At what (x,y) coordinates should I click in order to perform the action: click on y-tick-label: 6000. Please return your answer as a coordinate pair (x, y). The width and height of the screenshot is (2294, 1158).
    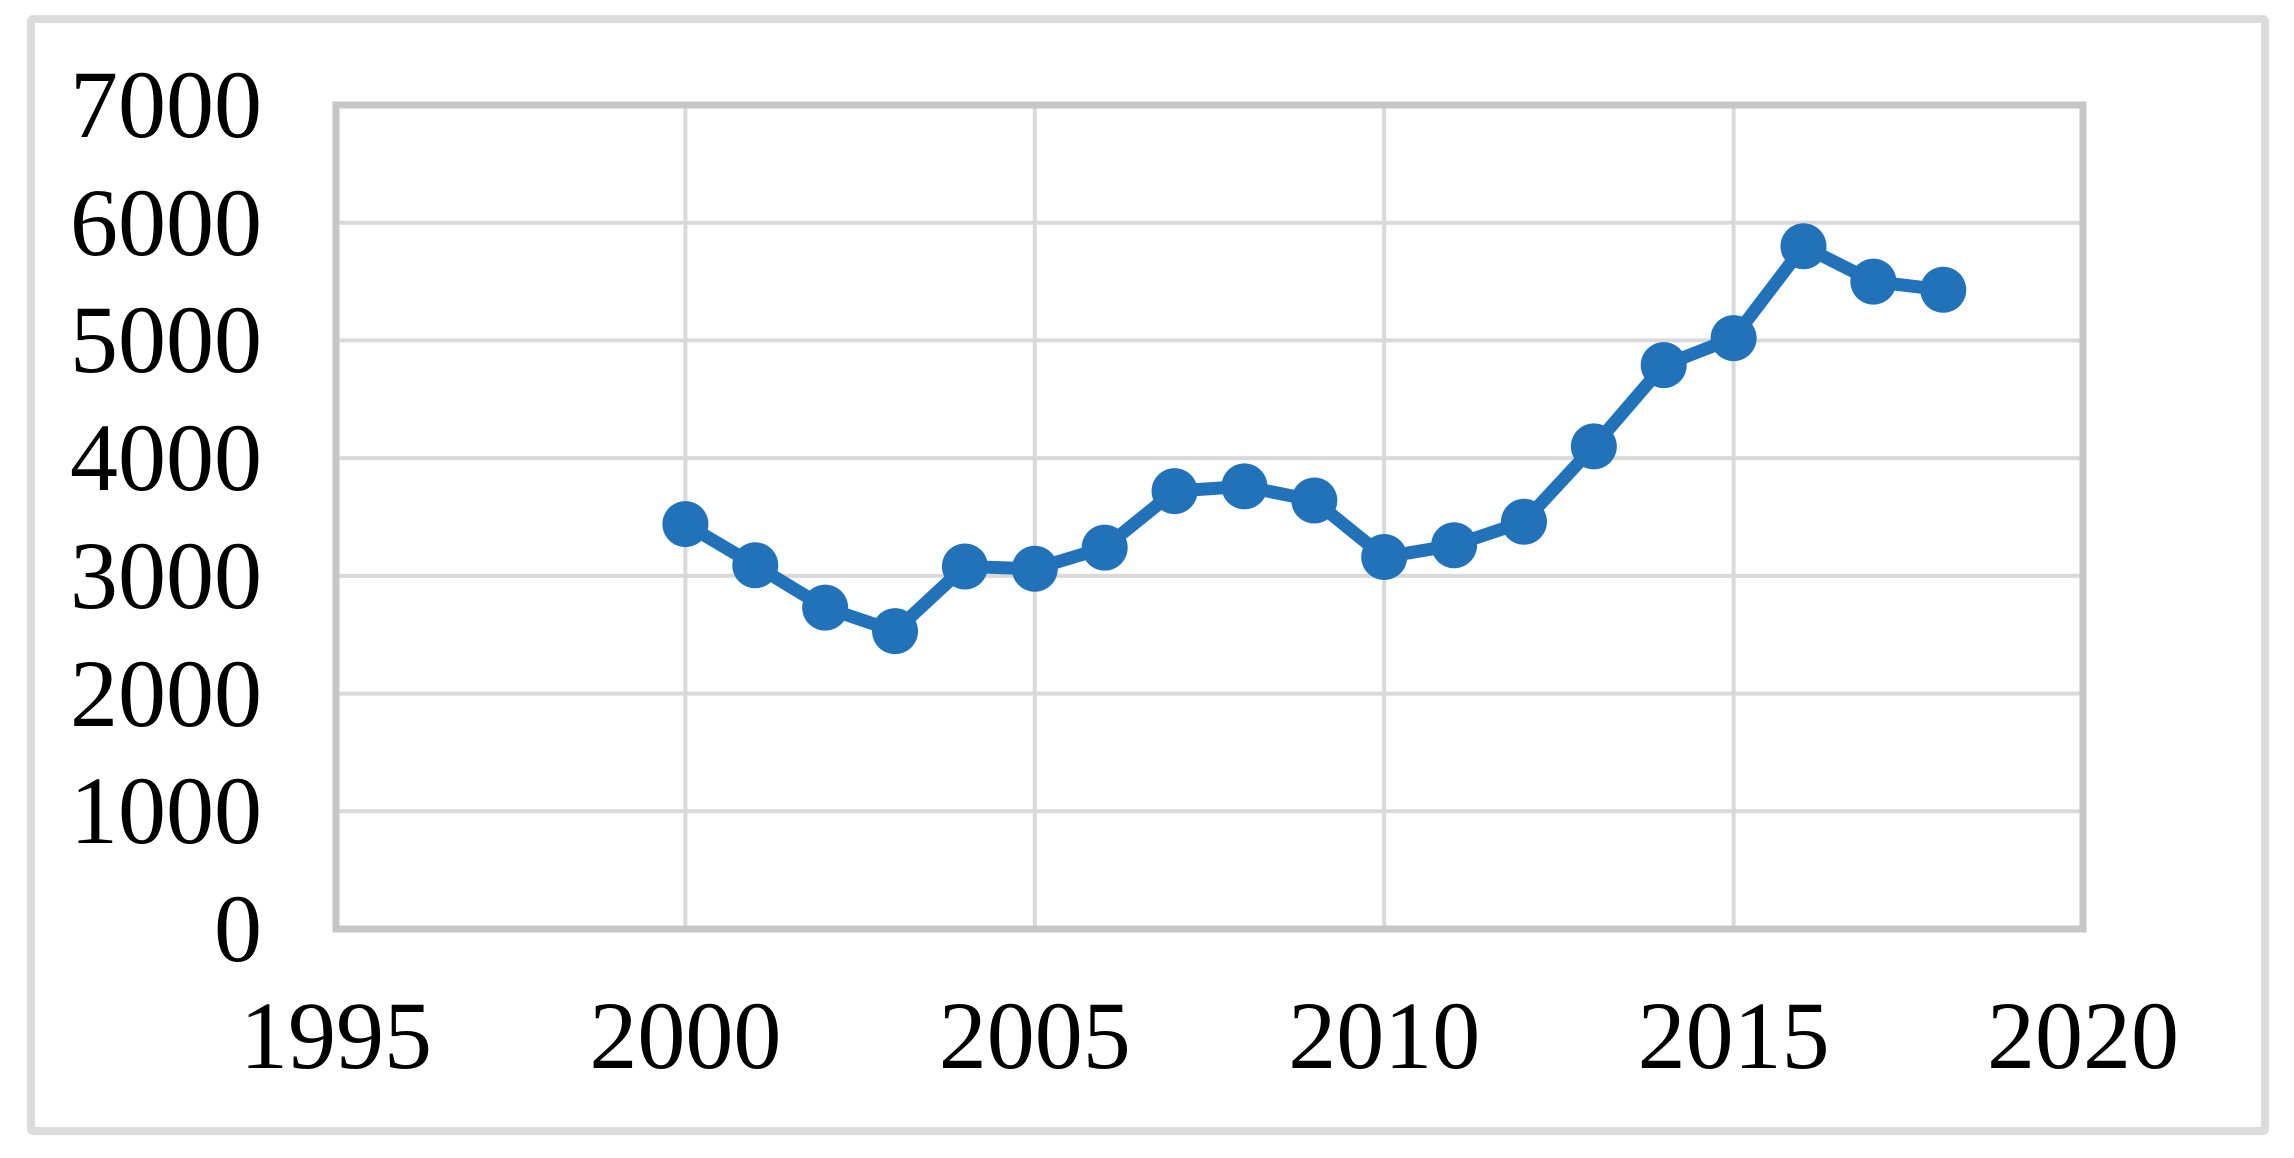
    Looking at the image, I should click on (166, 222).